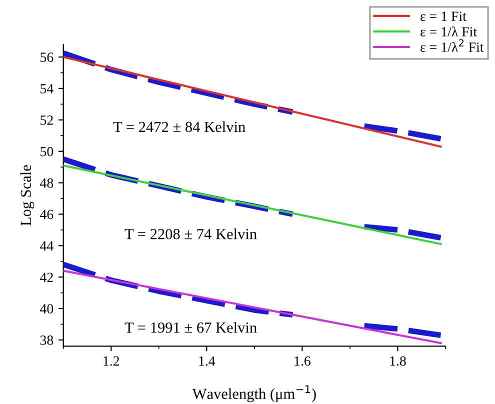  What do you see at coordinates (448, 31) in the screenshot?
I see `legend-label: ε = 1/λ Fit` at bounding box center [448, 31].